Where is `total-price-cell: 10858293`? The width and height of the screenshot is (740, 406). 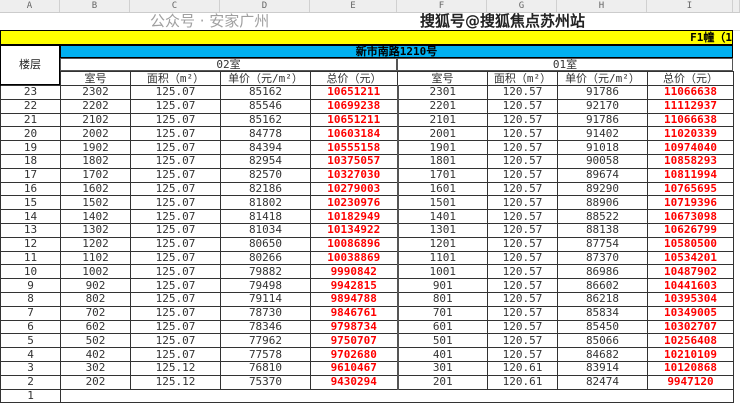
total-price-cell: 10858293 is located at coordinates (690, 161).